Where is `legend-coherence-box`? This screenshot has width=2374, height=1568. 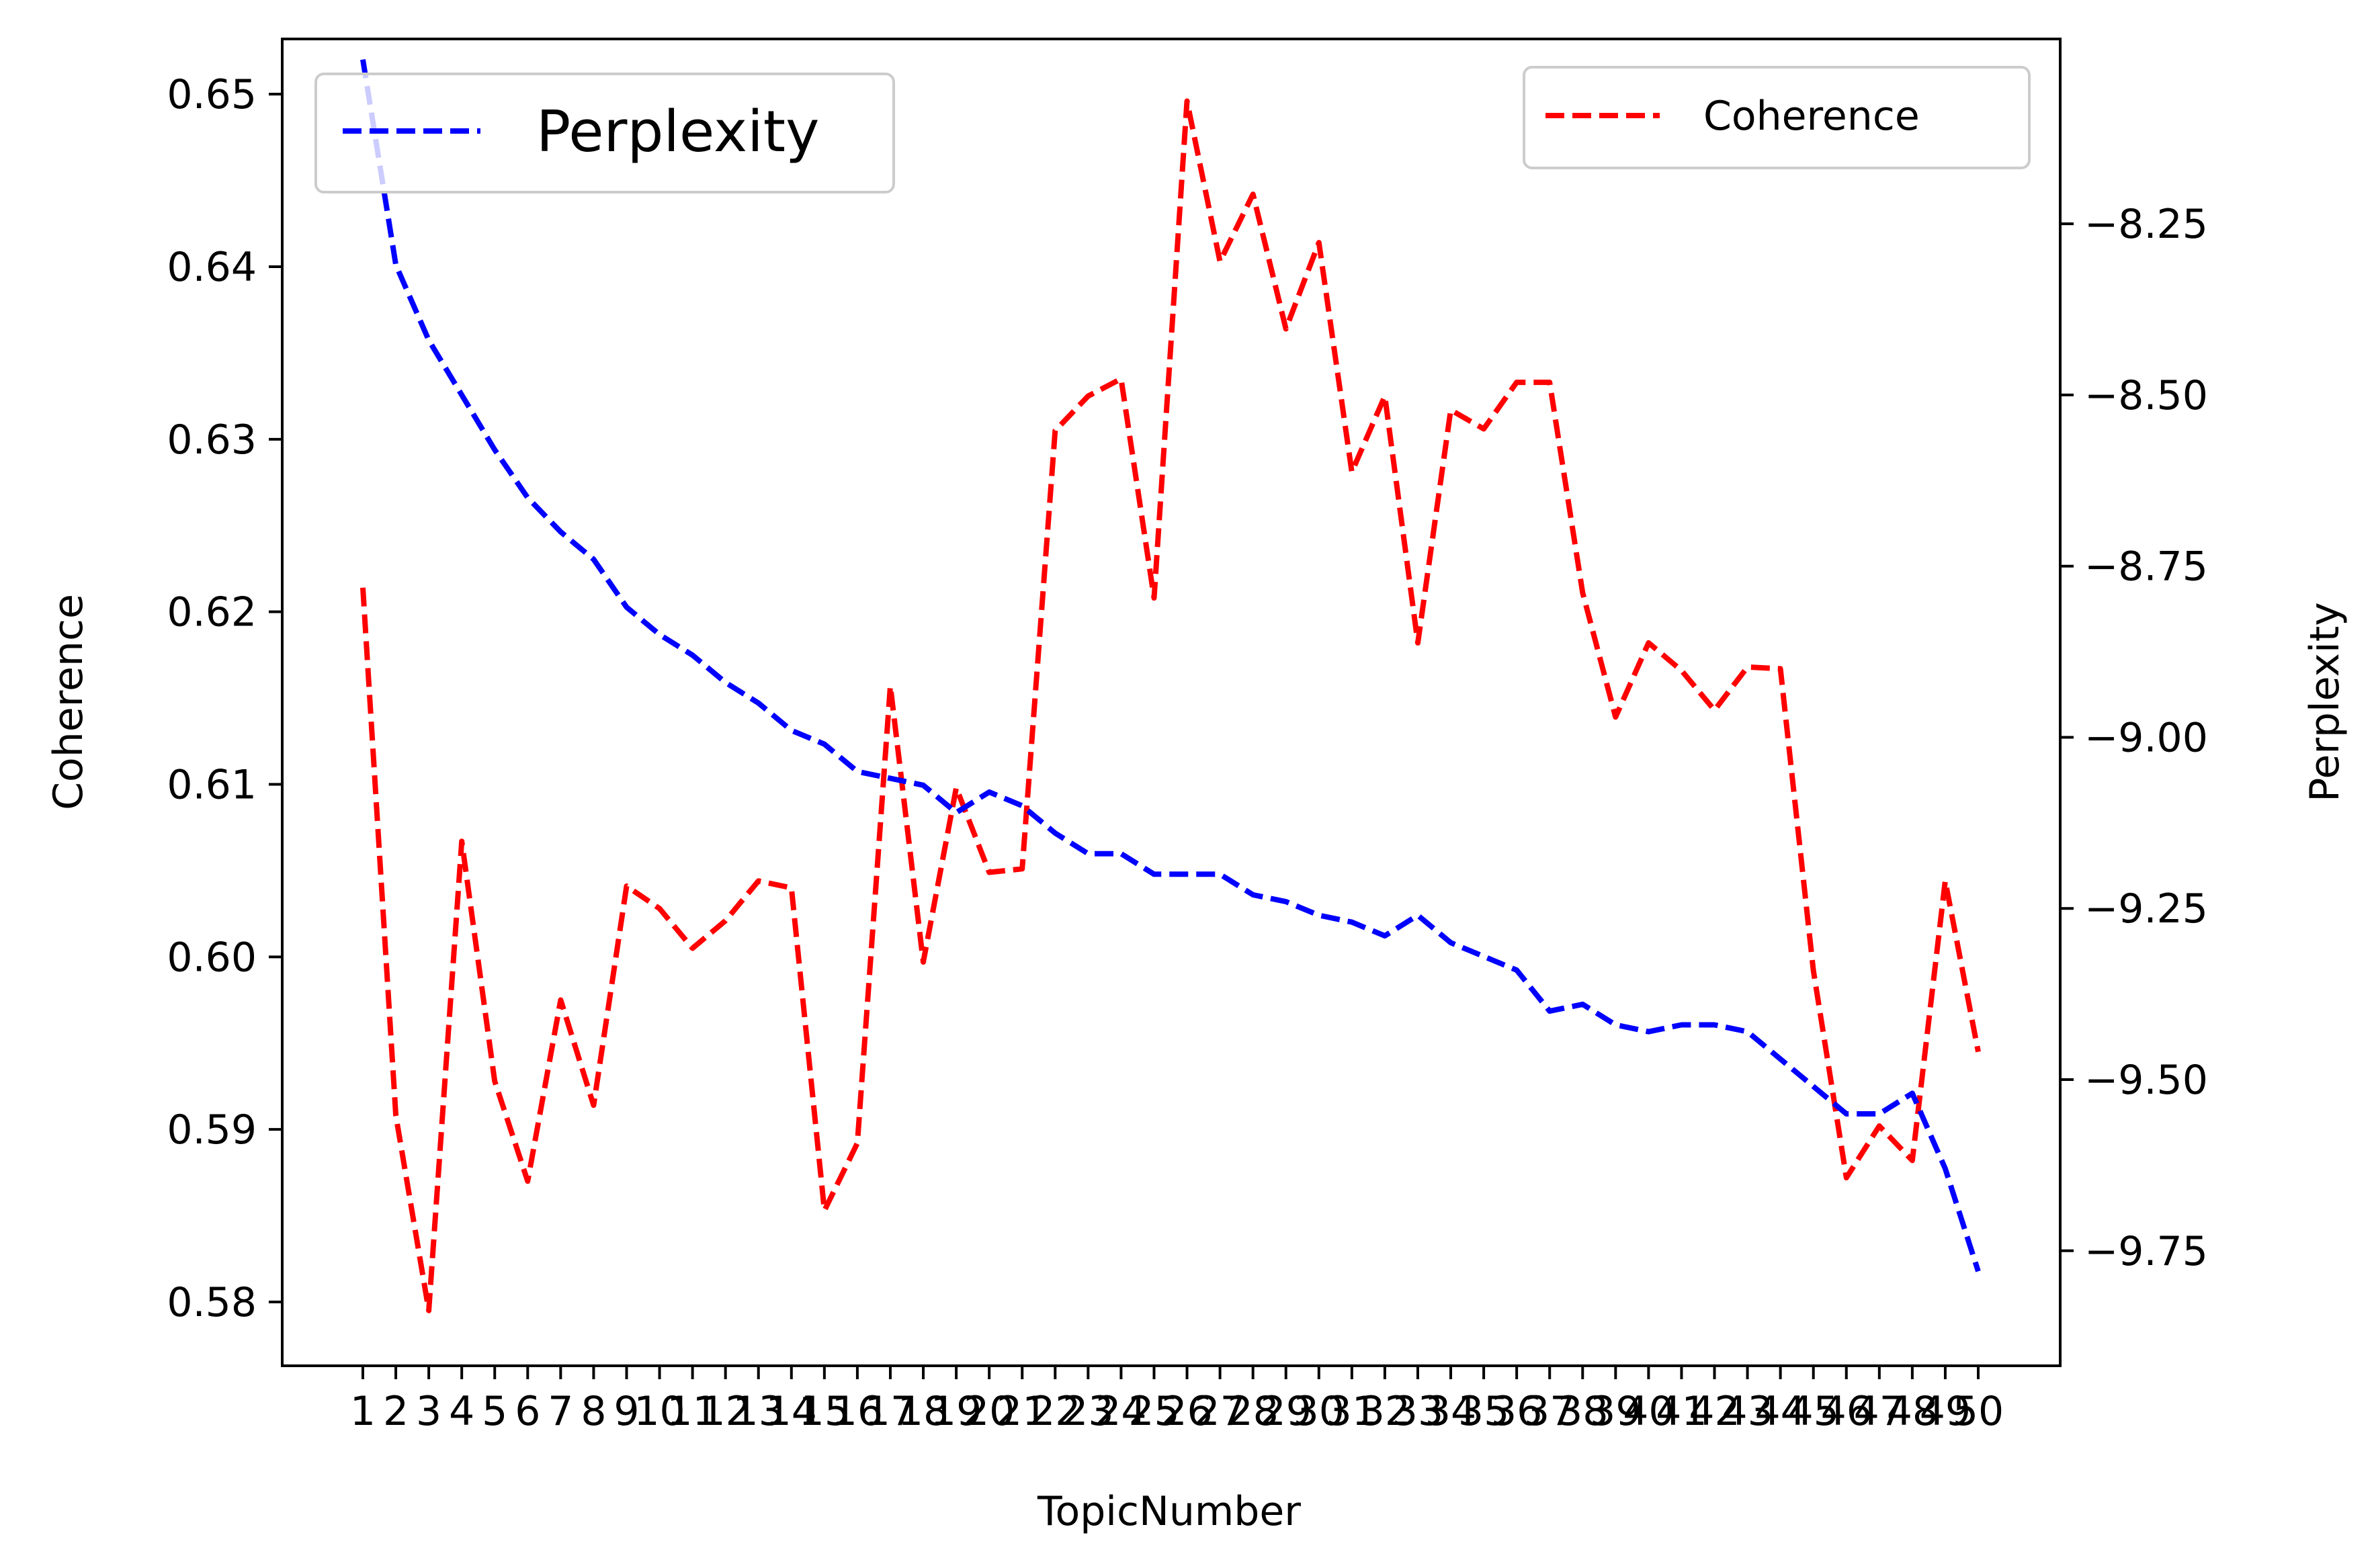
legend-coherence-box is located at coordinates (1777, 117).